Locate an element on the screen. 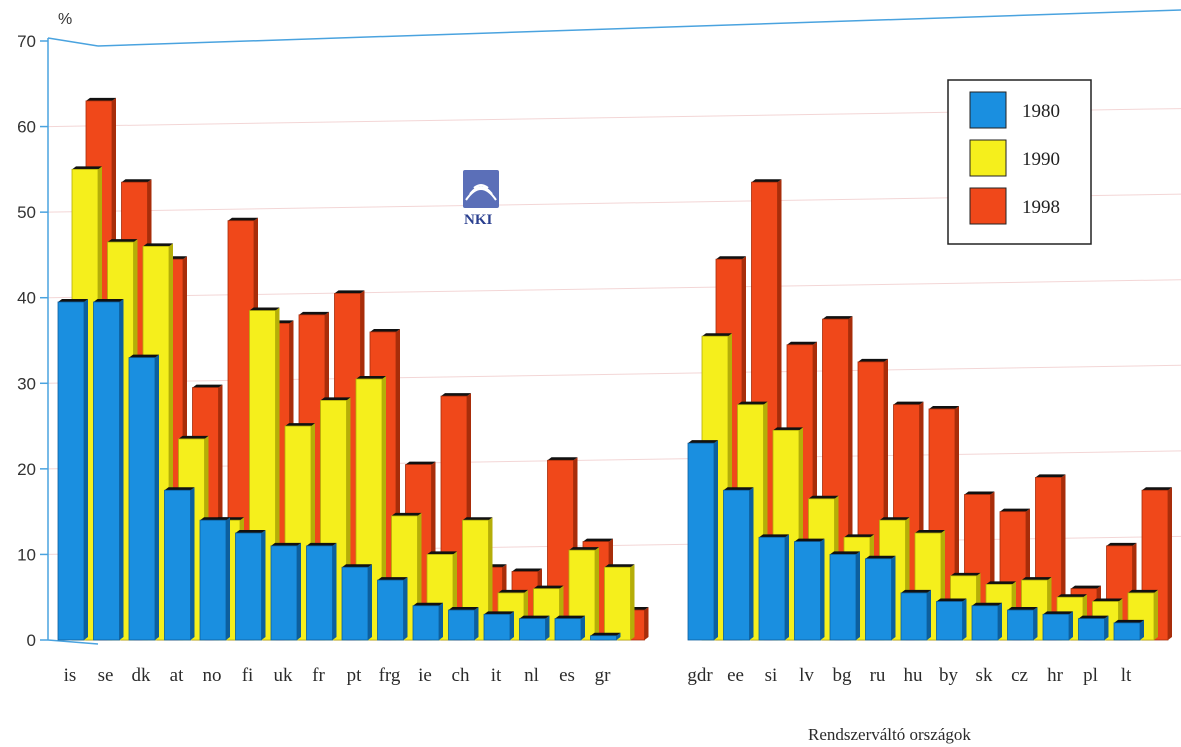  y-tick-label: 60 is located at coordinates (26, 127).